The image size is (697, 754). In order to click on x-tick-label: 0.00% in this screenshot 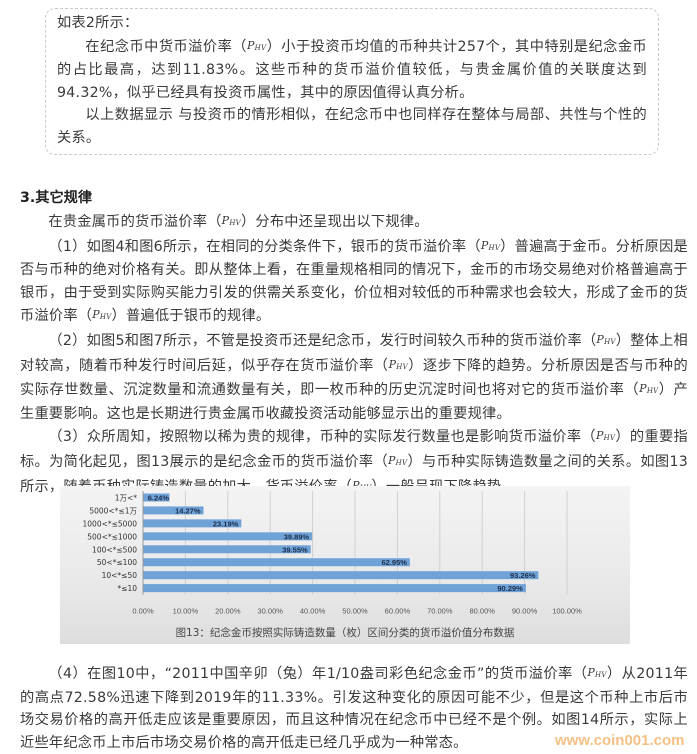, I will do `click(143, 611)`.